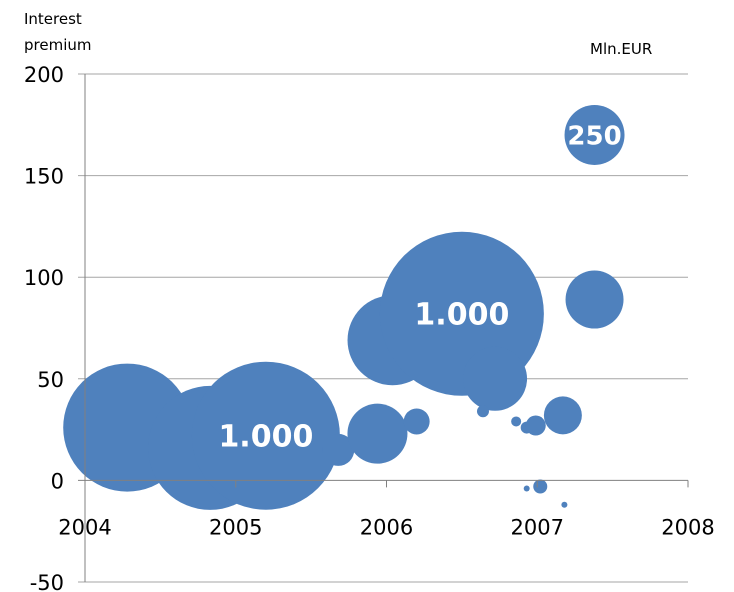  What do you see at coordinates (84, 527) in the screenshot?
I see `x-tick-label: 2004` at bounding box center [84, 527].